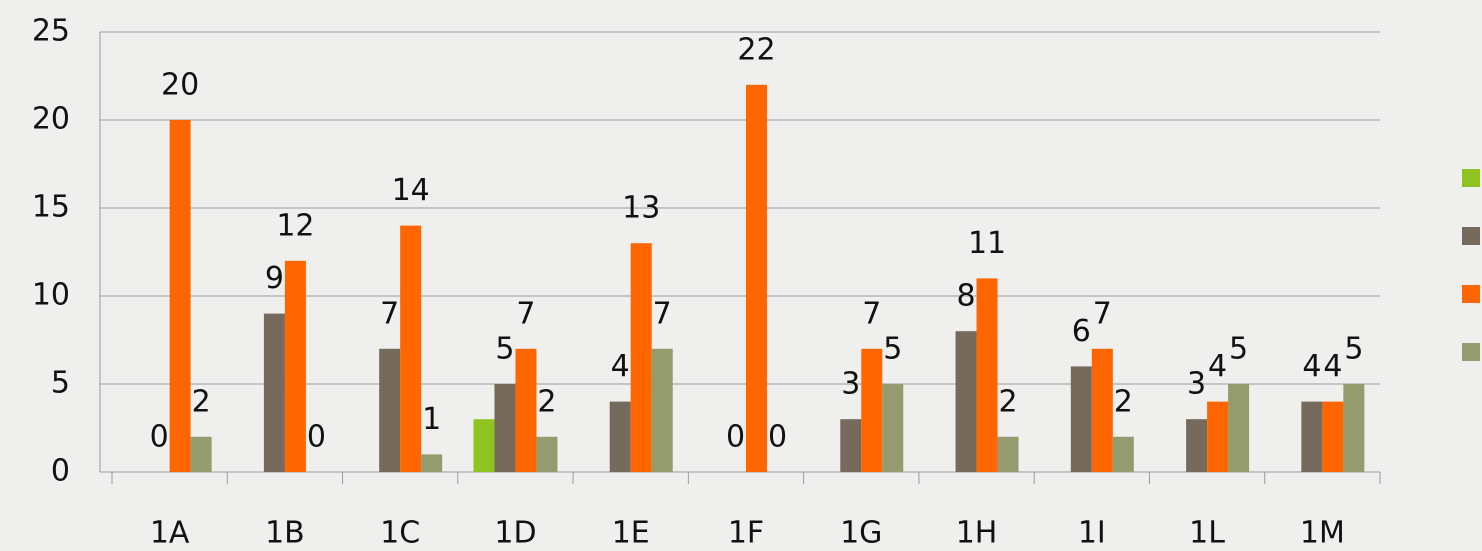 The image size is (1482, 551). I want to click on y-tick-label: 10, so click(51, 295).